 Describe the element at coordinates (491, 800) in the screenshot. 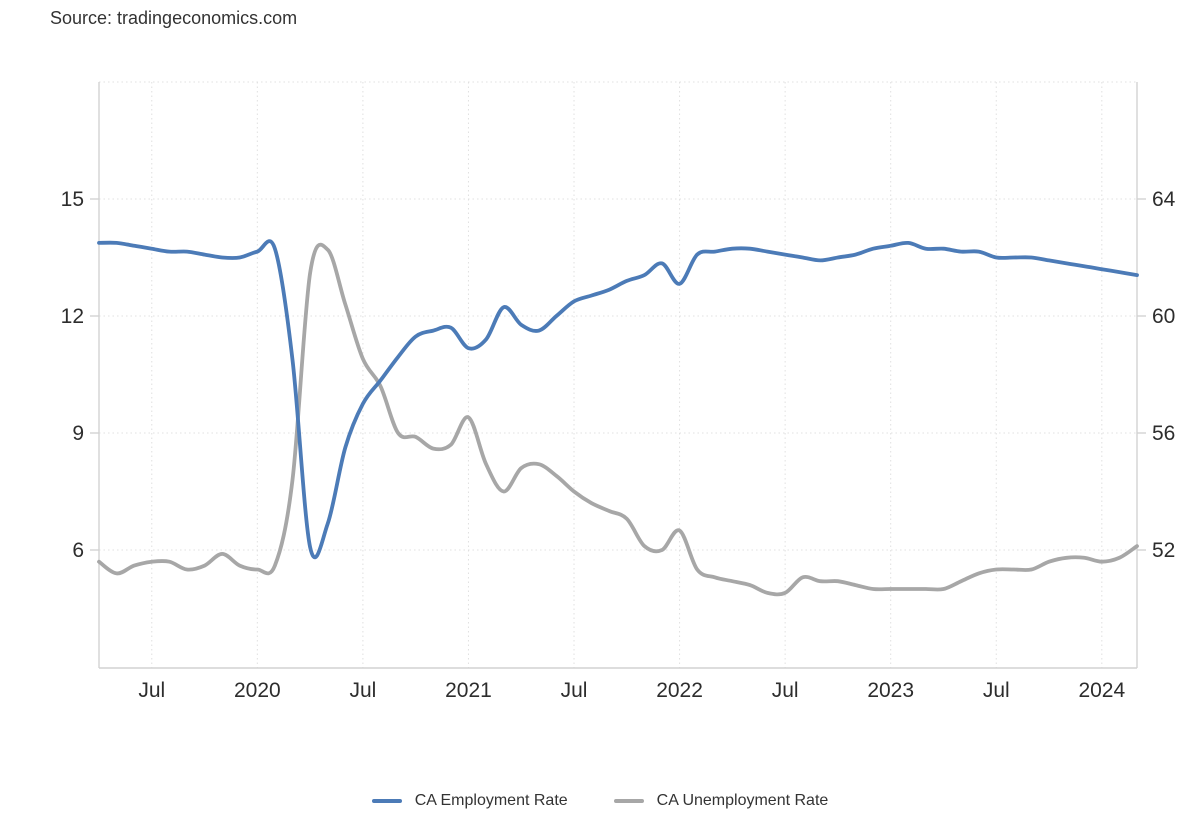

I see `legend-label-employment: CA Employment Rate` at that location.